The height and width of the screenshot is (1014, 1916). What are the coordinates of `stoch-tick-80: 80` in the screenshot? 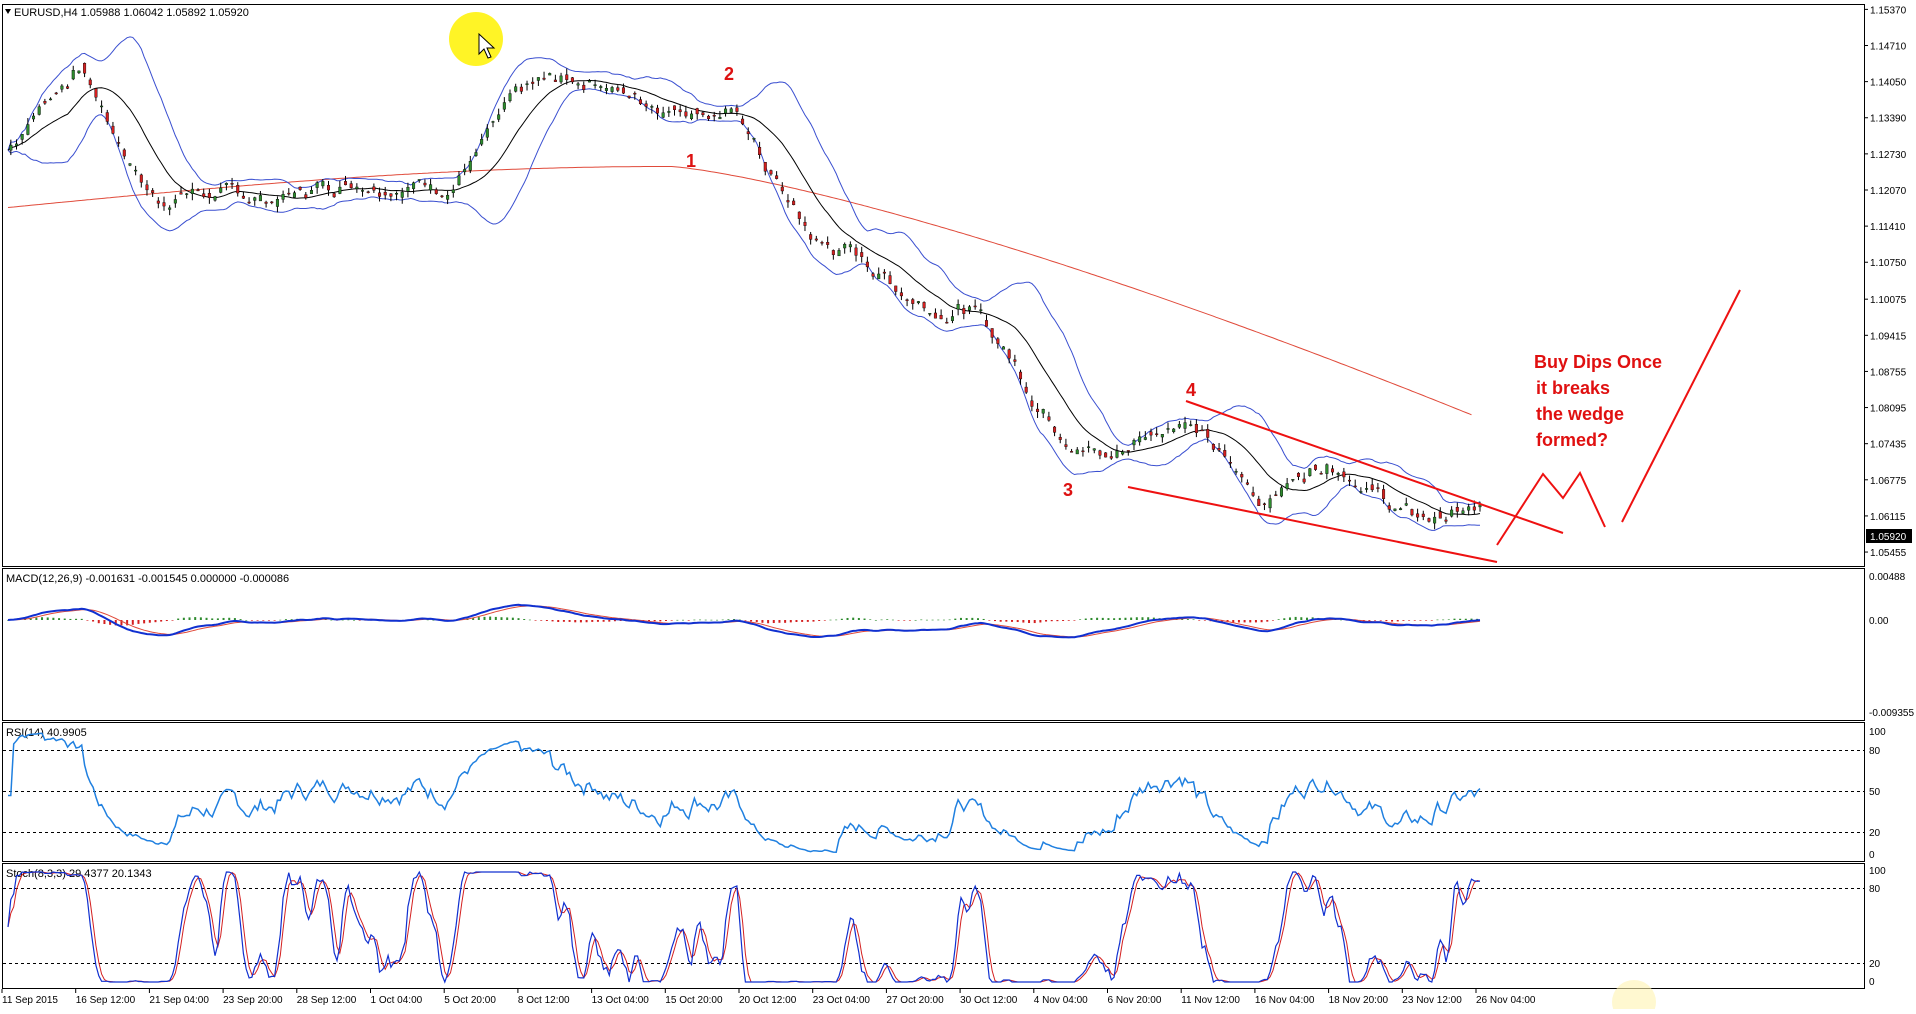 It's located at (1875, 889).